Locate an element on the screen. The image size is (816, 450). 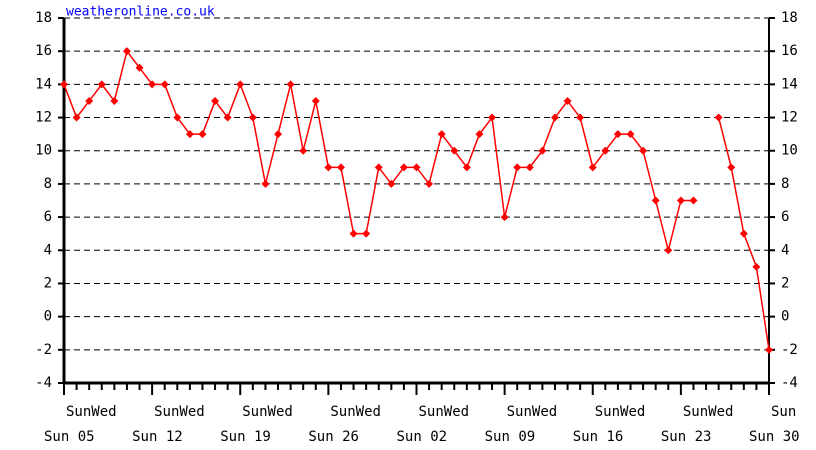
x-tick-label: Sun 23 is located at coordinates (686, 437).